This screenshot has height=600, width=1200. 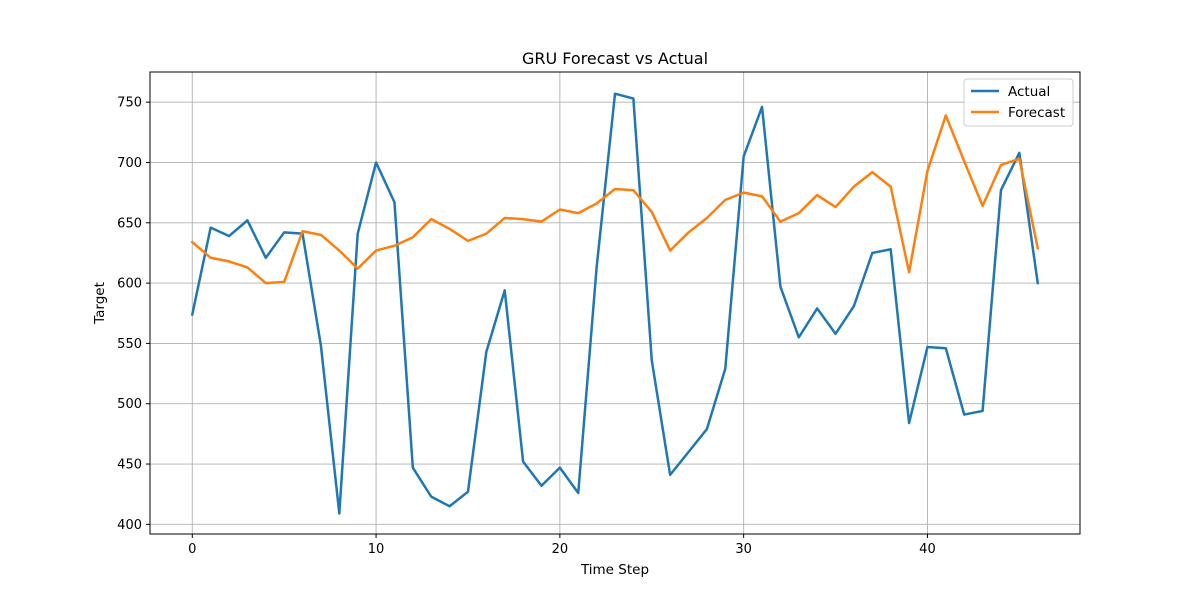 I want to click on legend-label-actual: Actual, so click(x=1029, y=92).